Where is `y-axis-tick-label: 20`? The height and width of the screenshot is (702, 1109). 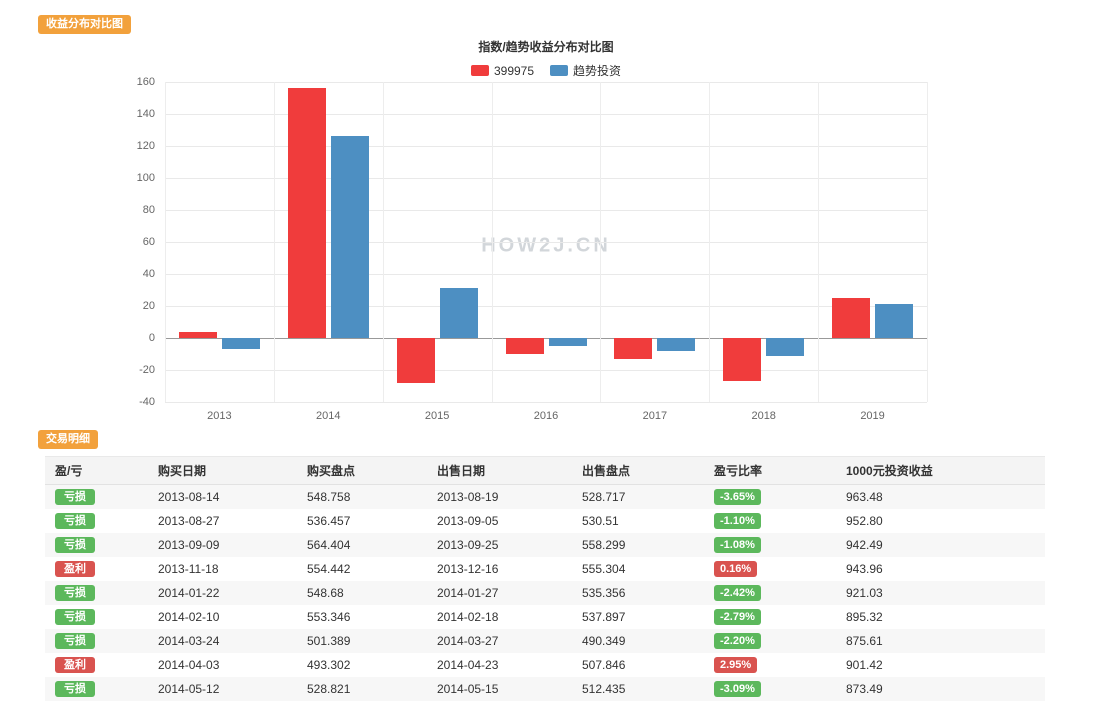 y-axis-tick-label: 20 is located at coordinates (148, 306).